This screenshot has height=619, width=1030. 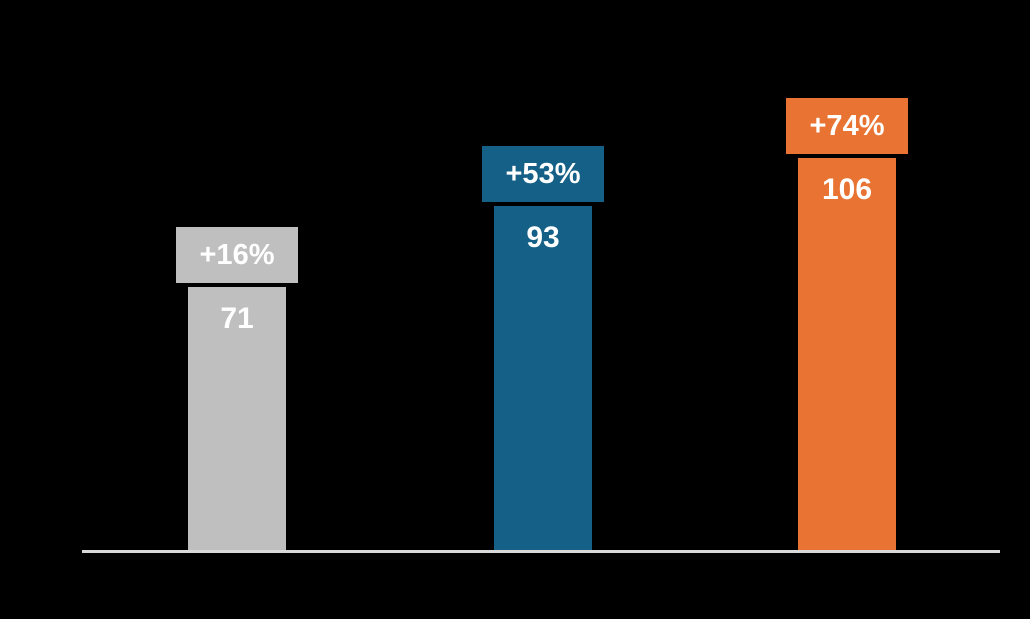 What do you see at coordinates (237, 418) in the screenshot?
I see `bar-rect-1: 71` at bounding box center [237, 418].